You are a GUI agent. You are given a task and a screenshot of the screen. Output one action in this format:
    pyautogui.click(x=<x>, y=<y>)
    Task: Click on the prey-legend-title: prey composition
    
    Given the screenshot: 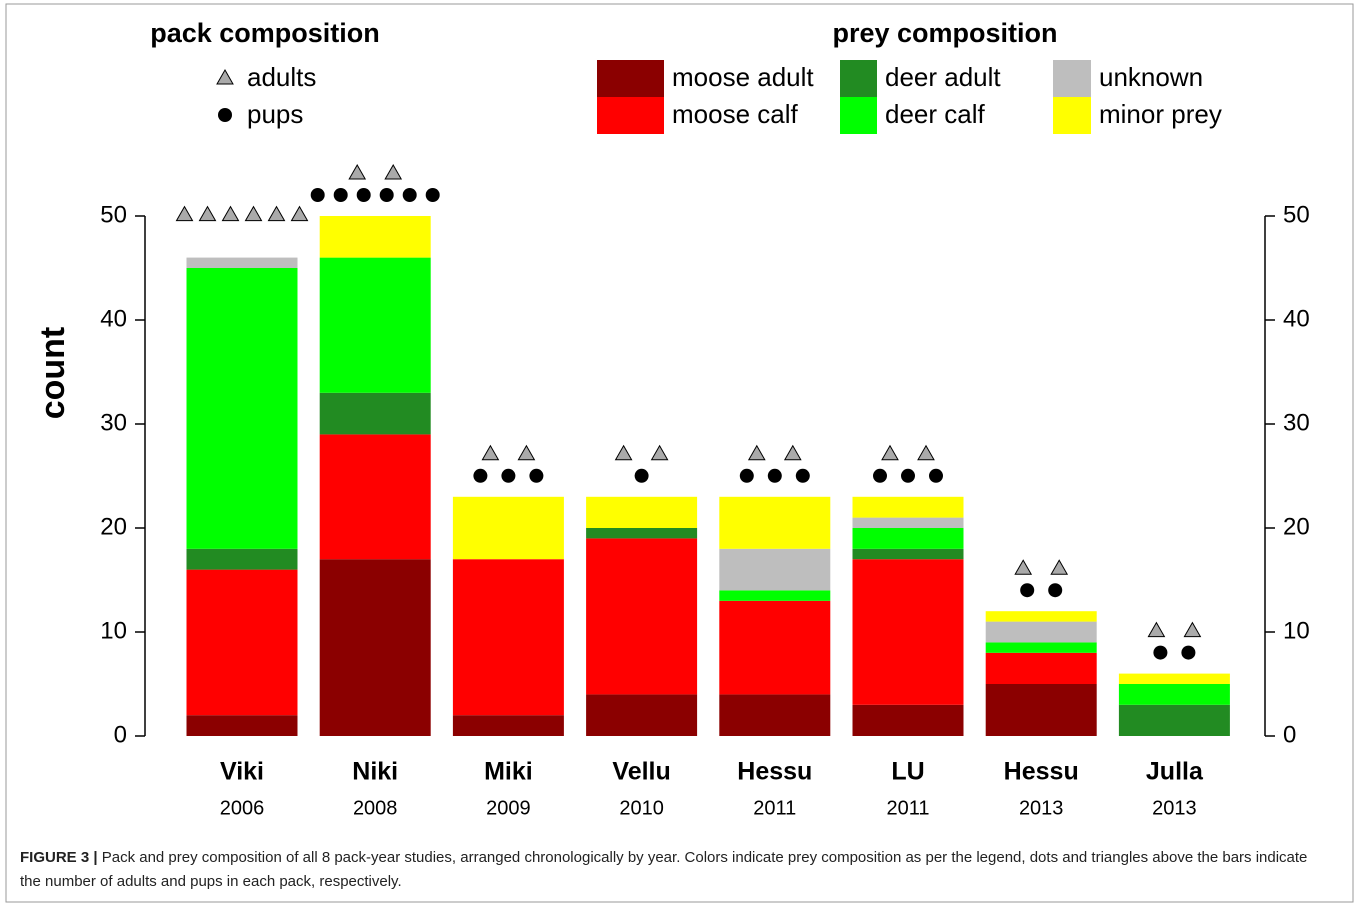 What is the action you would take?
    pyautogui.click(x=944, y=33)
    